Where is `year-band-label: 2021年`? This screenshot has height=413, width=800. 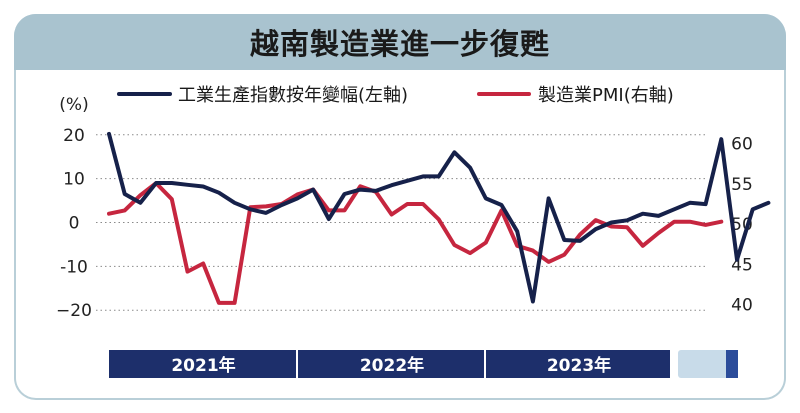
year-band-label: 2021年 is located at coordinates (203, 365).